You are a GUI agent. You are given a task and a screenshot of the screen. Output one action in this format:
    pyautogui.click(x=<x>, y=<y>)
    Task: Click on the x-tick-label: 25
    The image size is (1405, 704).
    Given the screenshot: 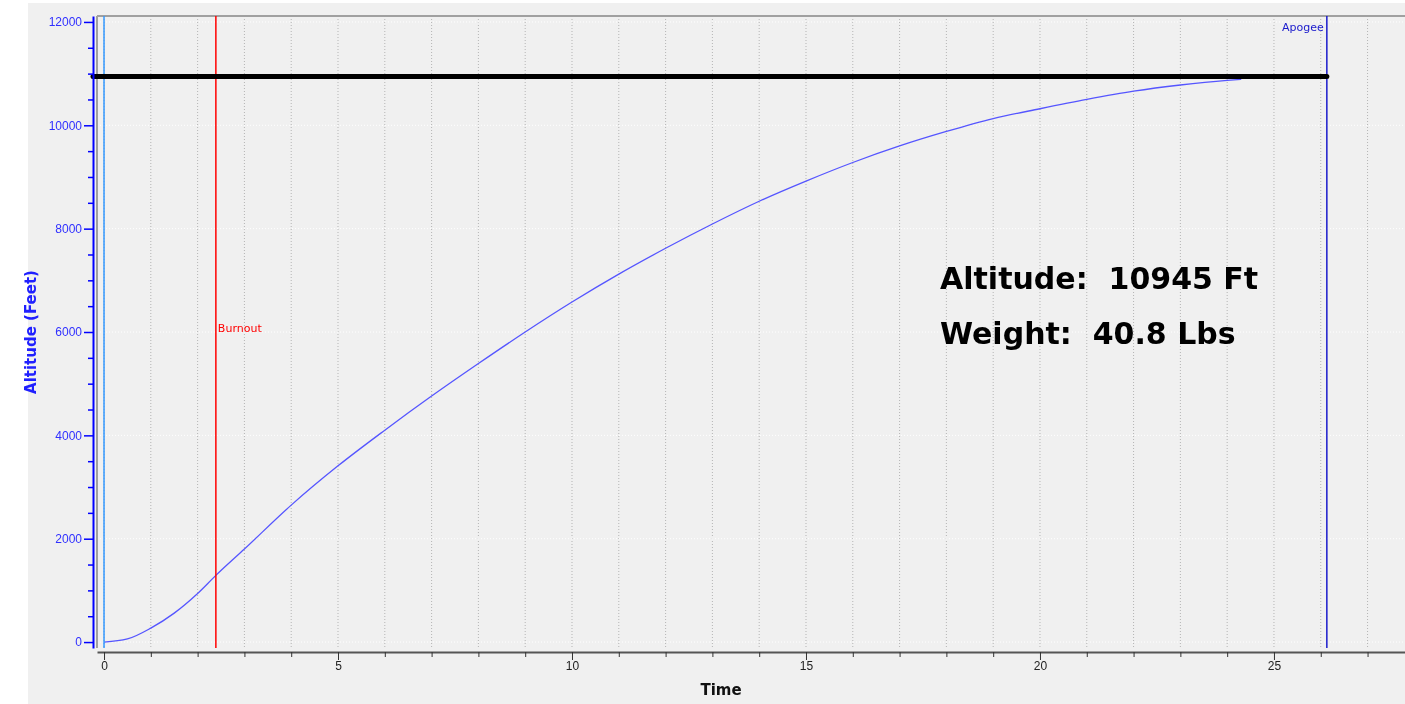 What is the action you would take?
    pyautogui.click(x=1274, y=665)
    